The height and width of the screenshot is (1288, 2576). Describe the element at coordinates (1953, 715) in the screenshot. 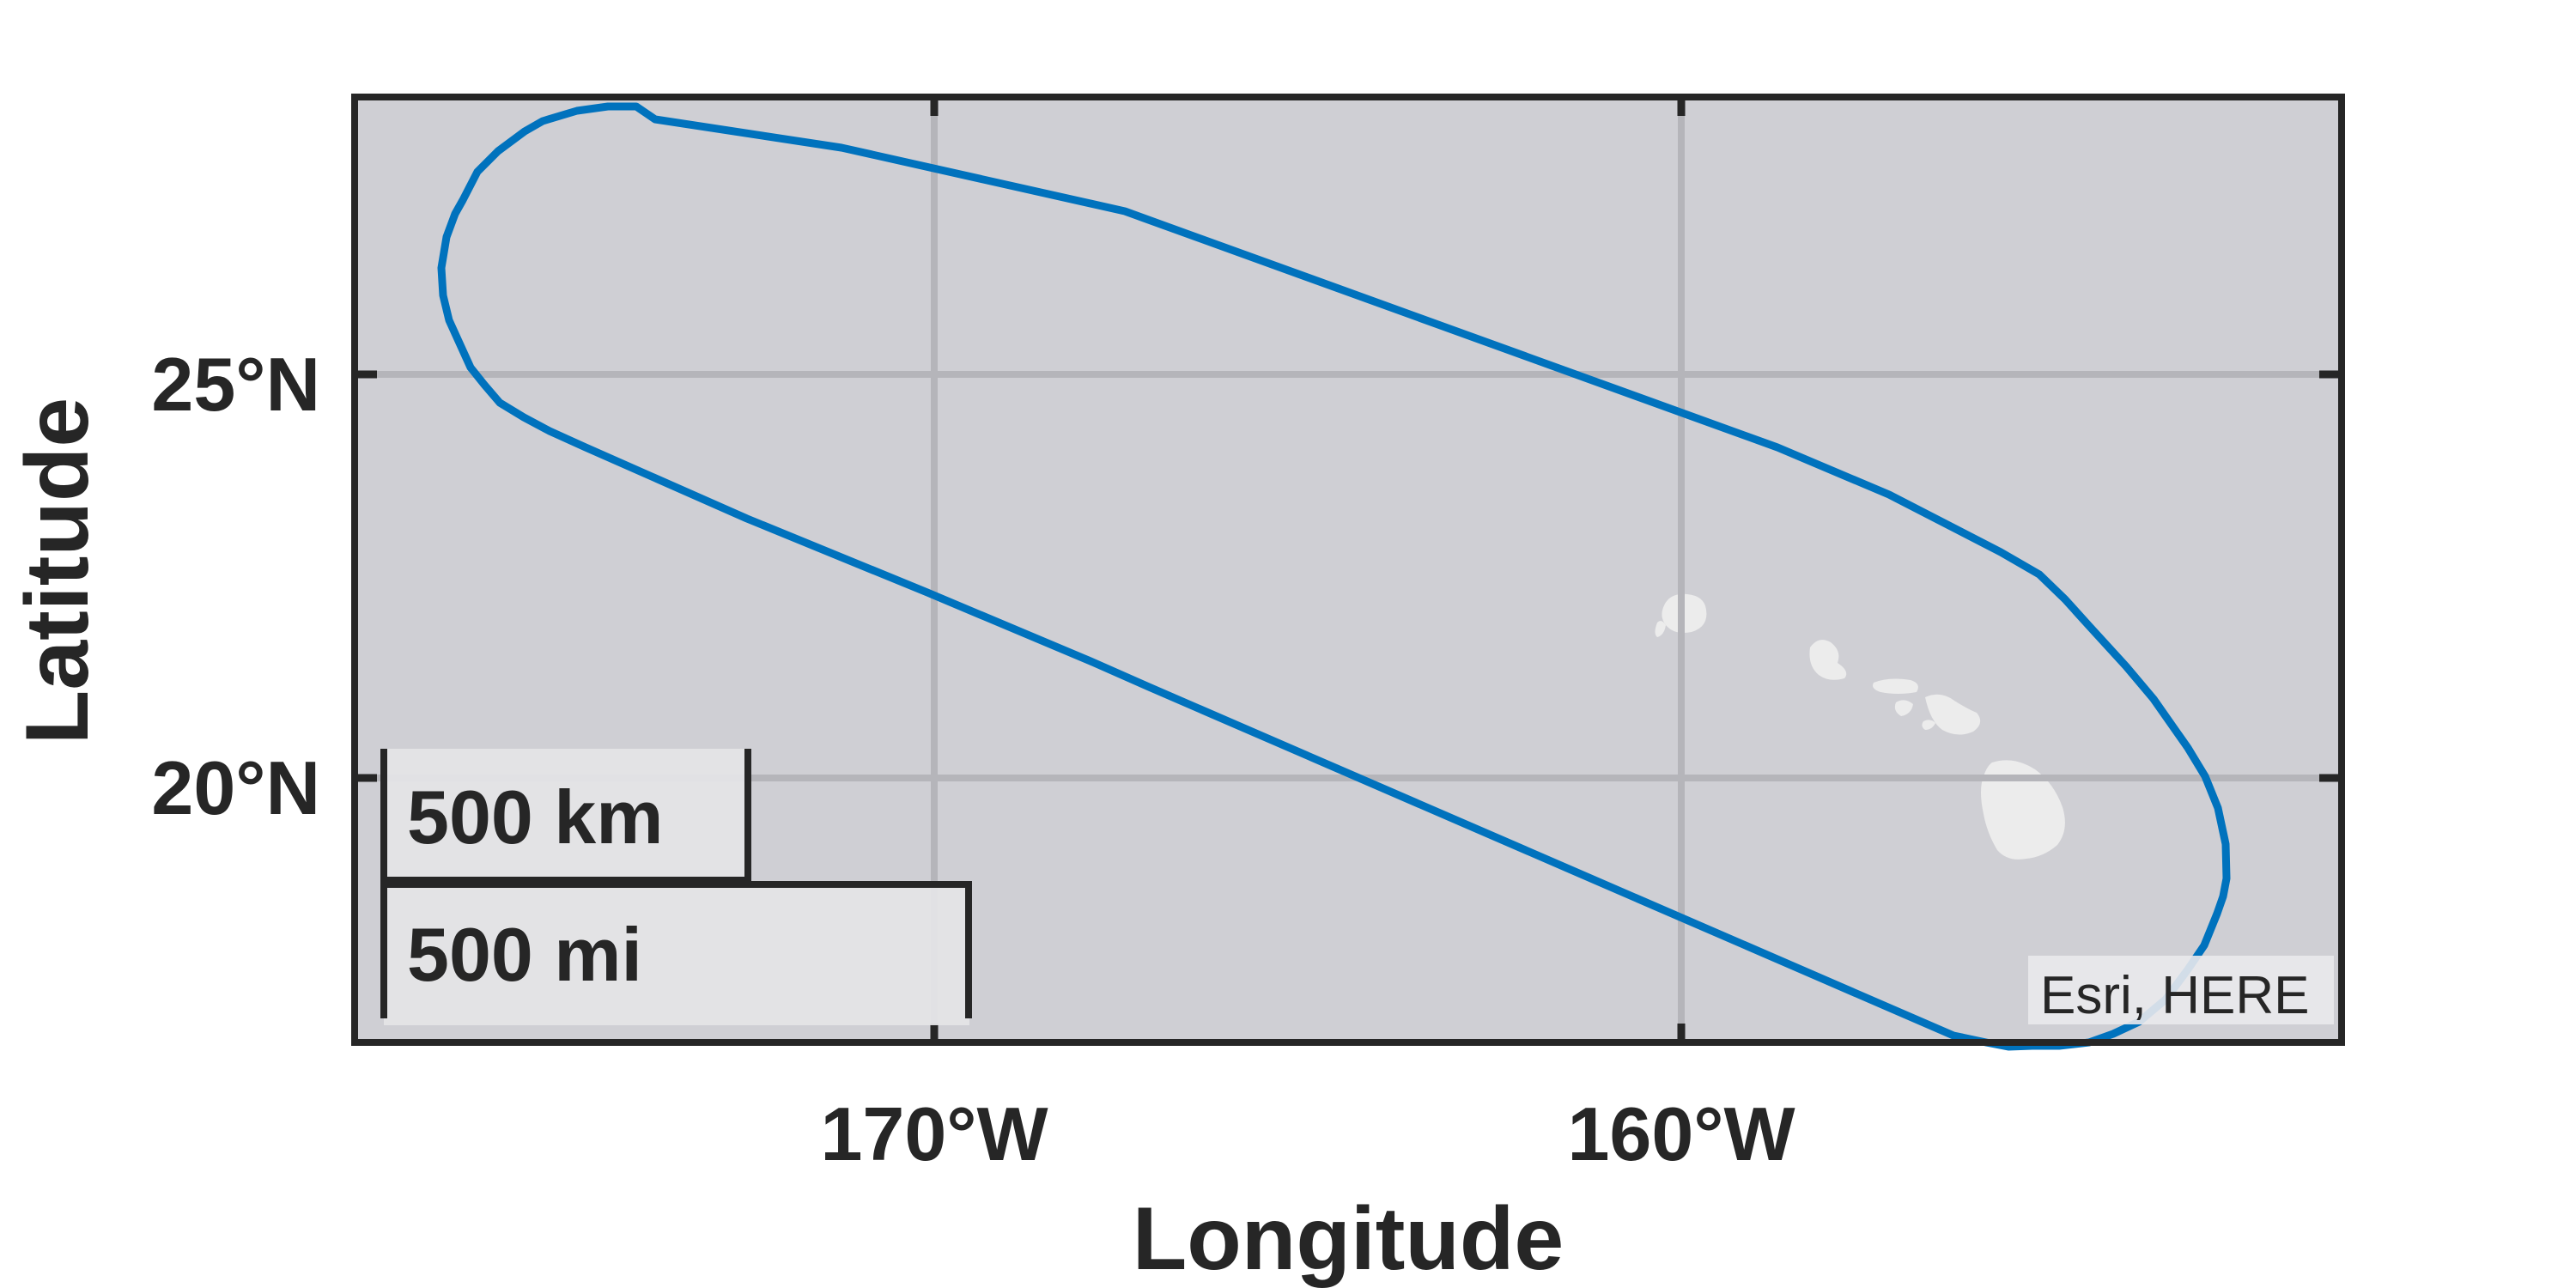

I see `island-maui` at that location.